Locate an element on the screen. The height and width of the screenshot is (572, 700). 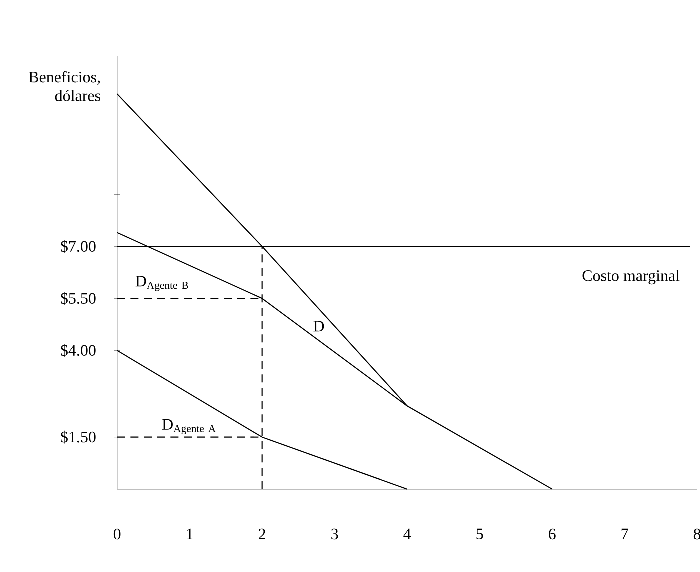
x-tick-label: 0 is located at coordinates (117, 534).